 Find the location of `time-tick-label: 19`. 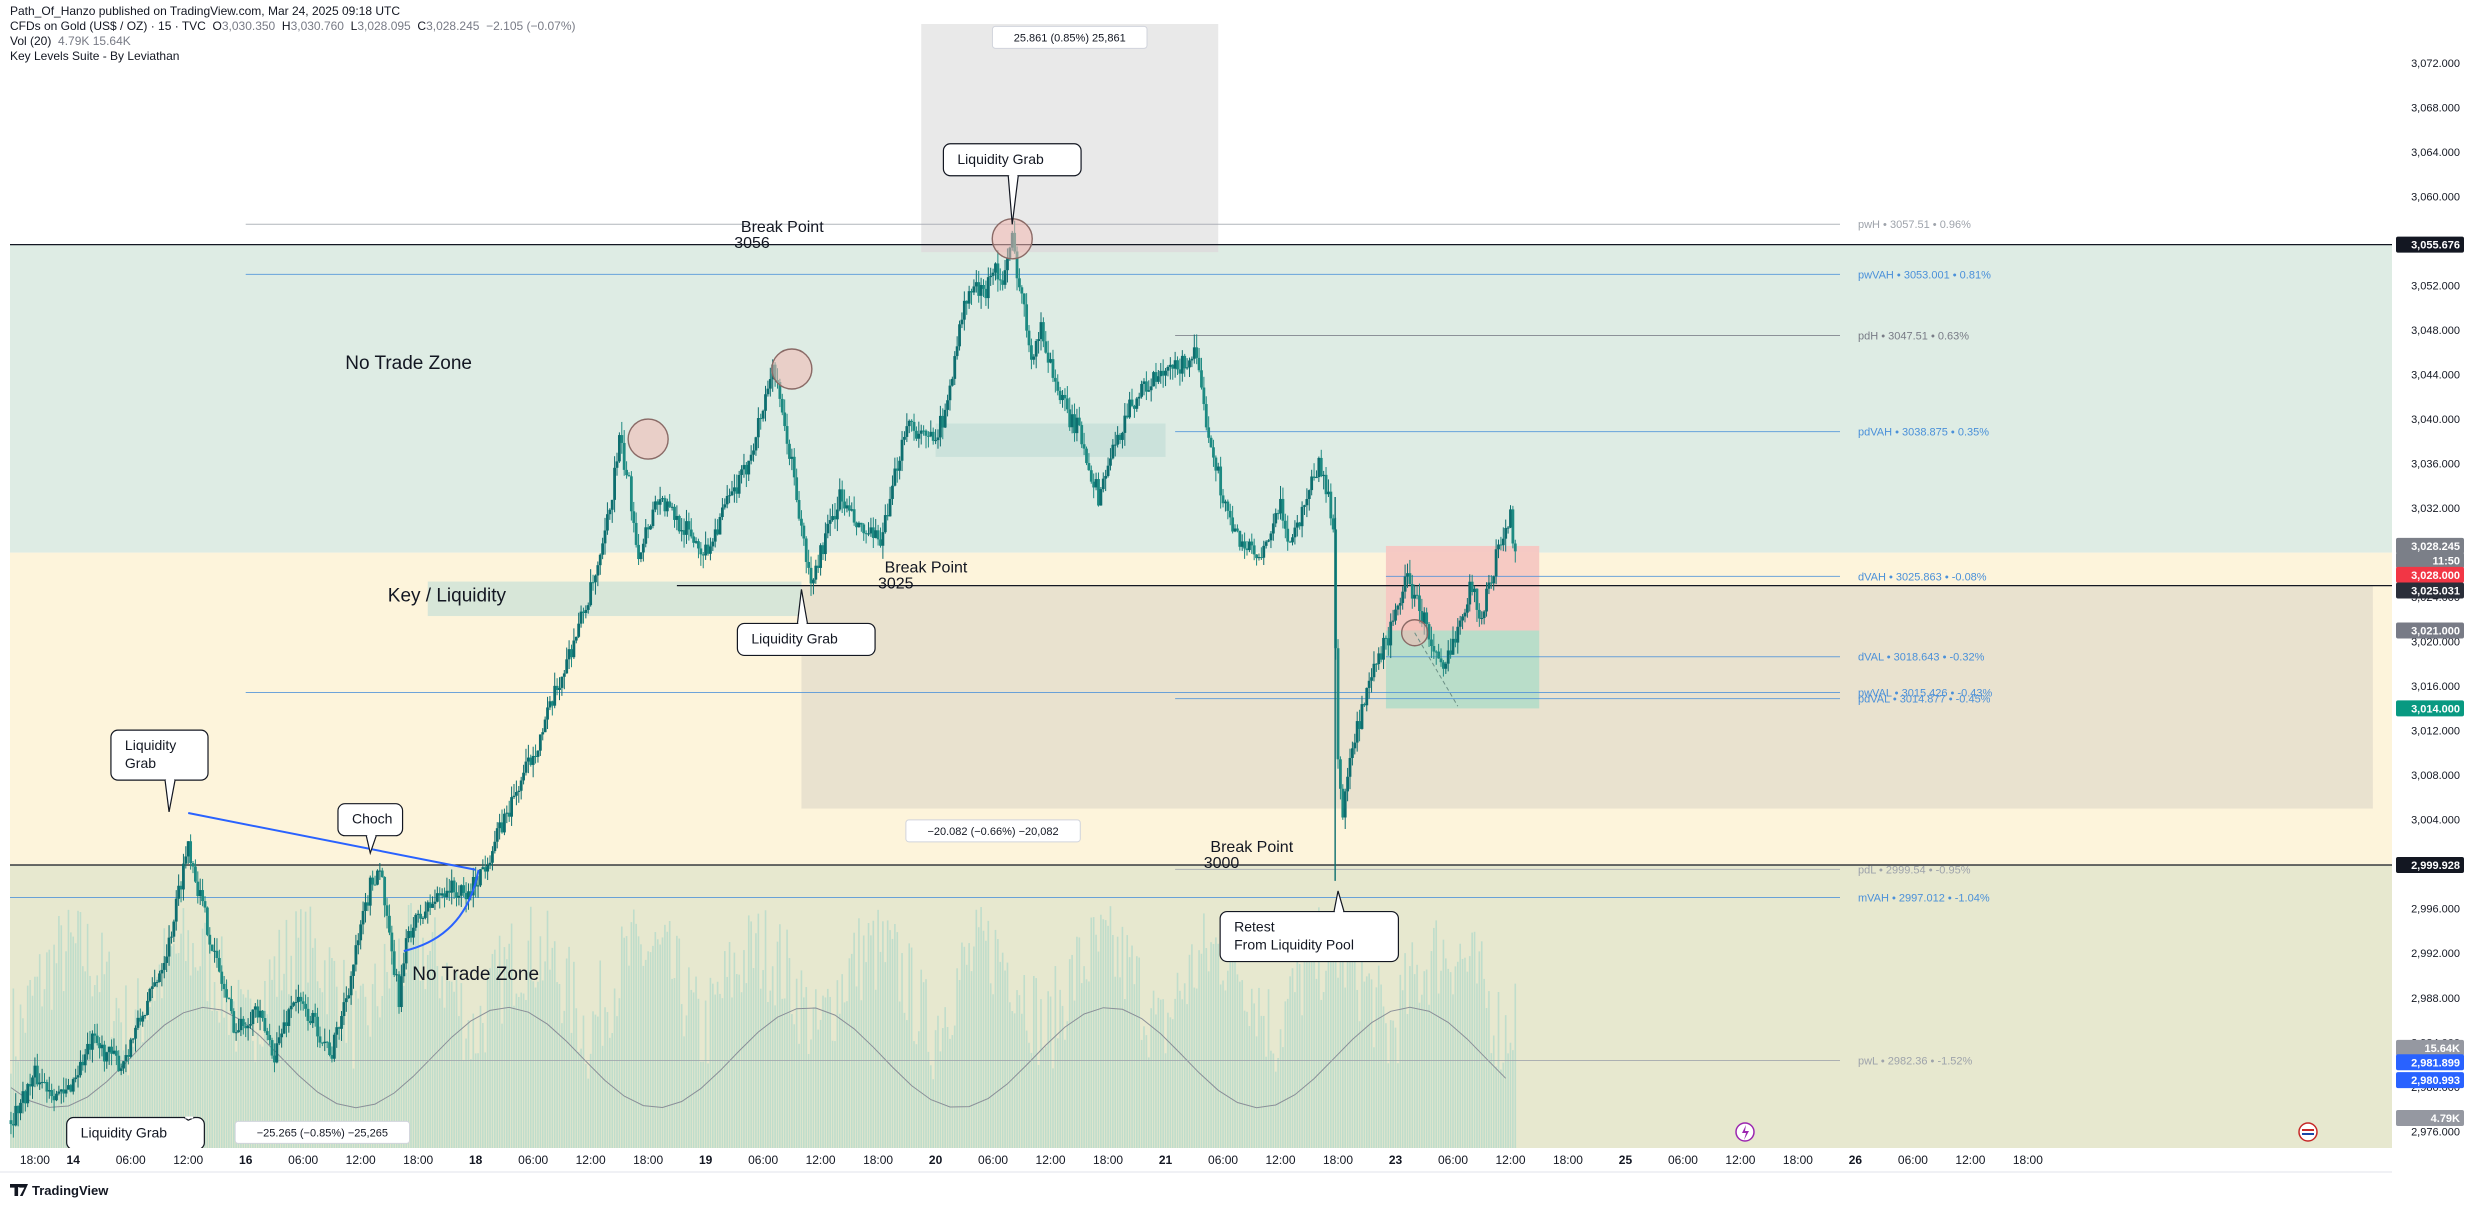

time-tick-label: 19 is located at coordinates (706, 1160).